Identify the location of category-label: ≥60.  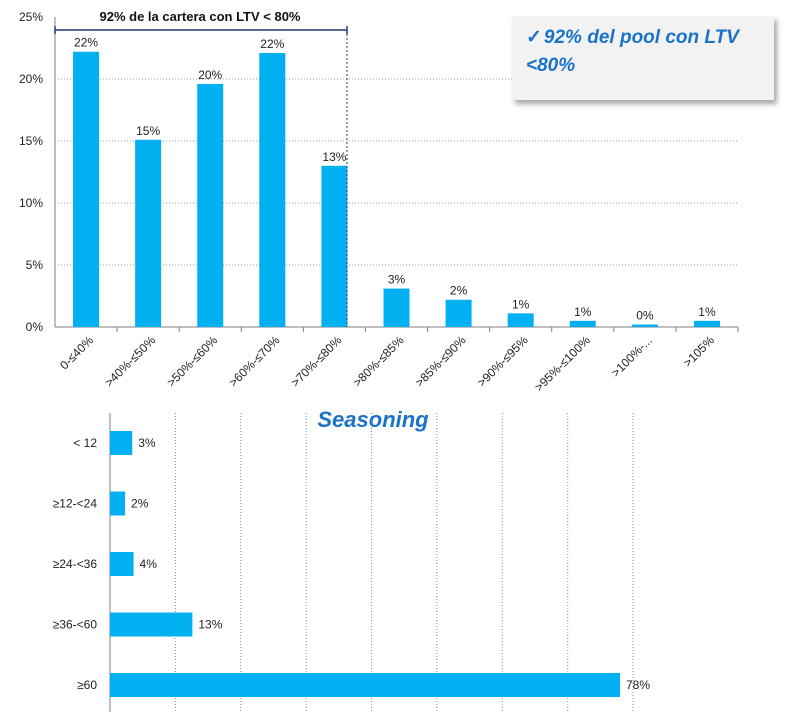
(87, 685).